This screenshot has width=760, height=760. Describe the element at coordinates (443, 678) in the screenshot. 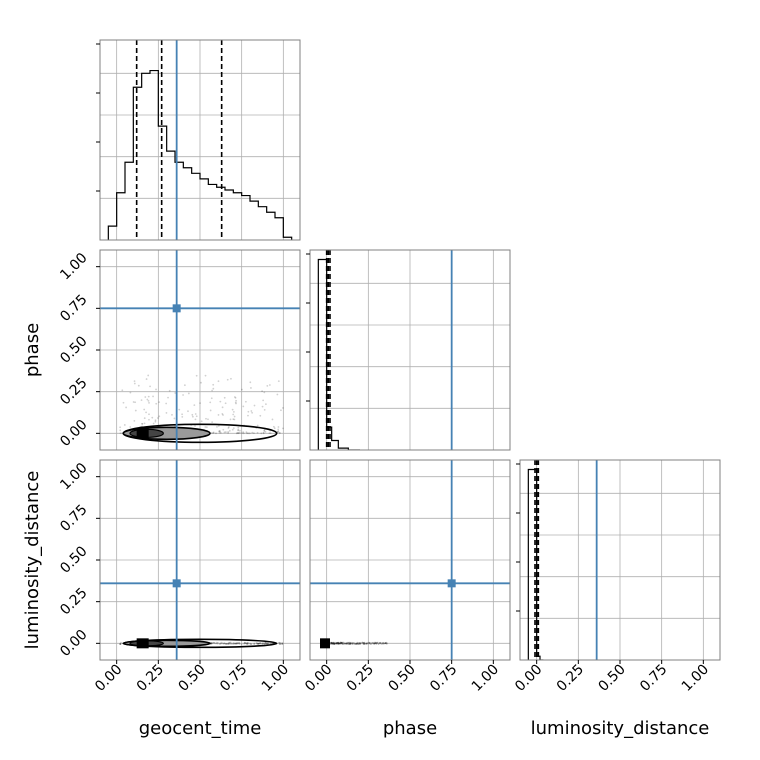

I see `x-tick-label: 0.75` at that location.